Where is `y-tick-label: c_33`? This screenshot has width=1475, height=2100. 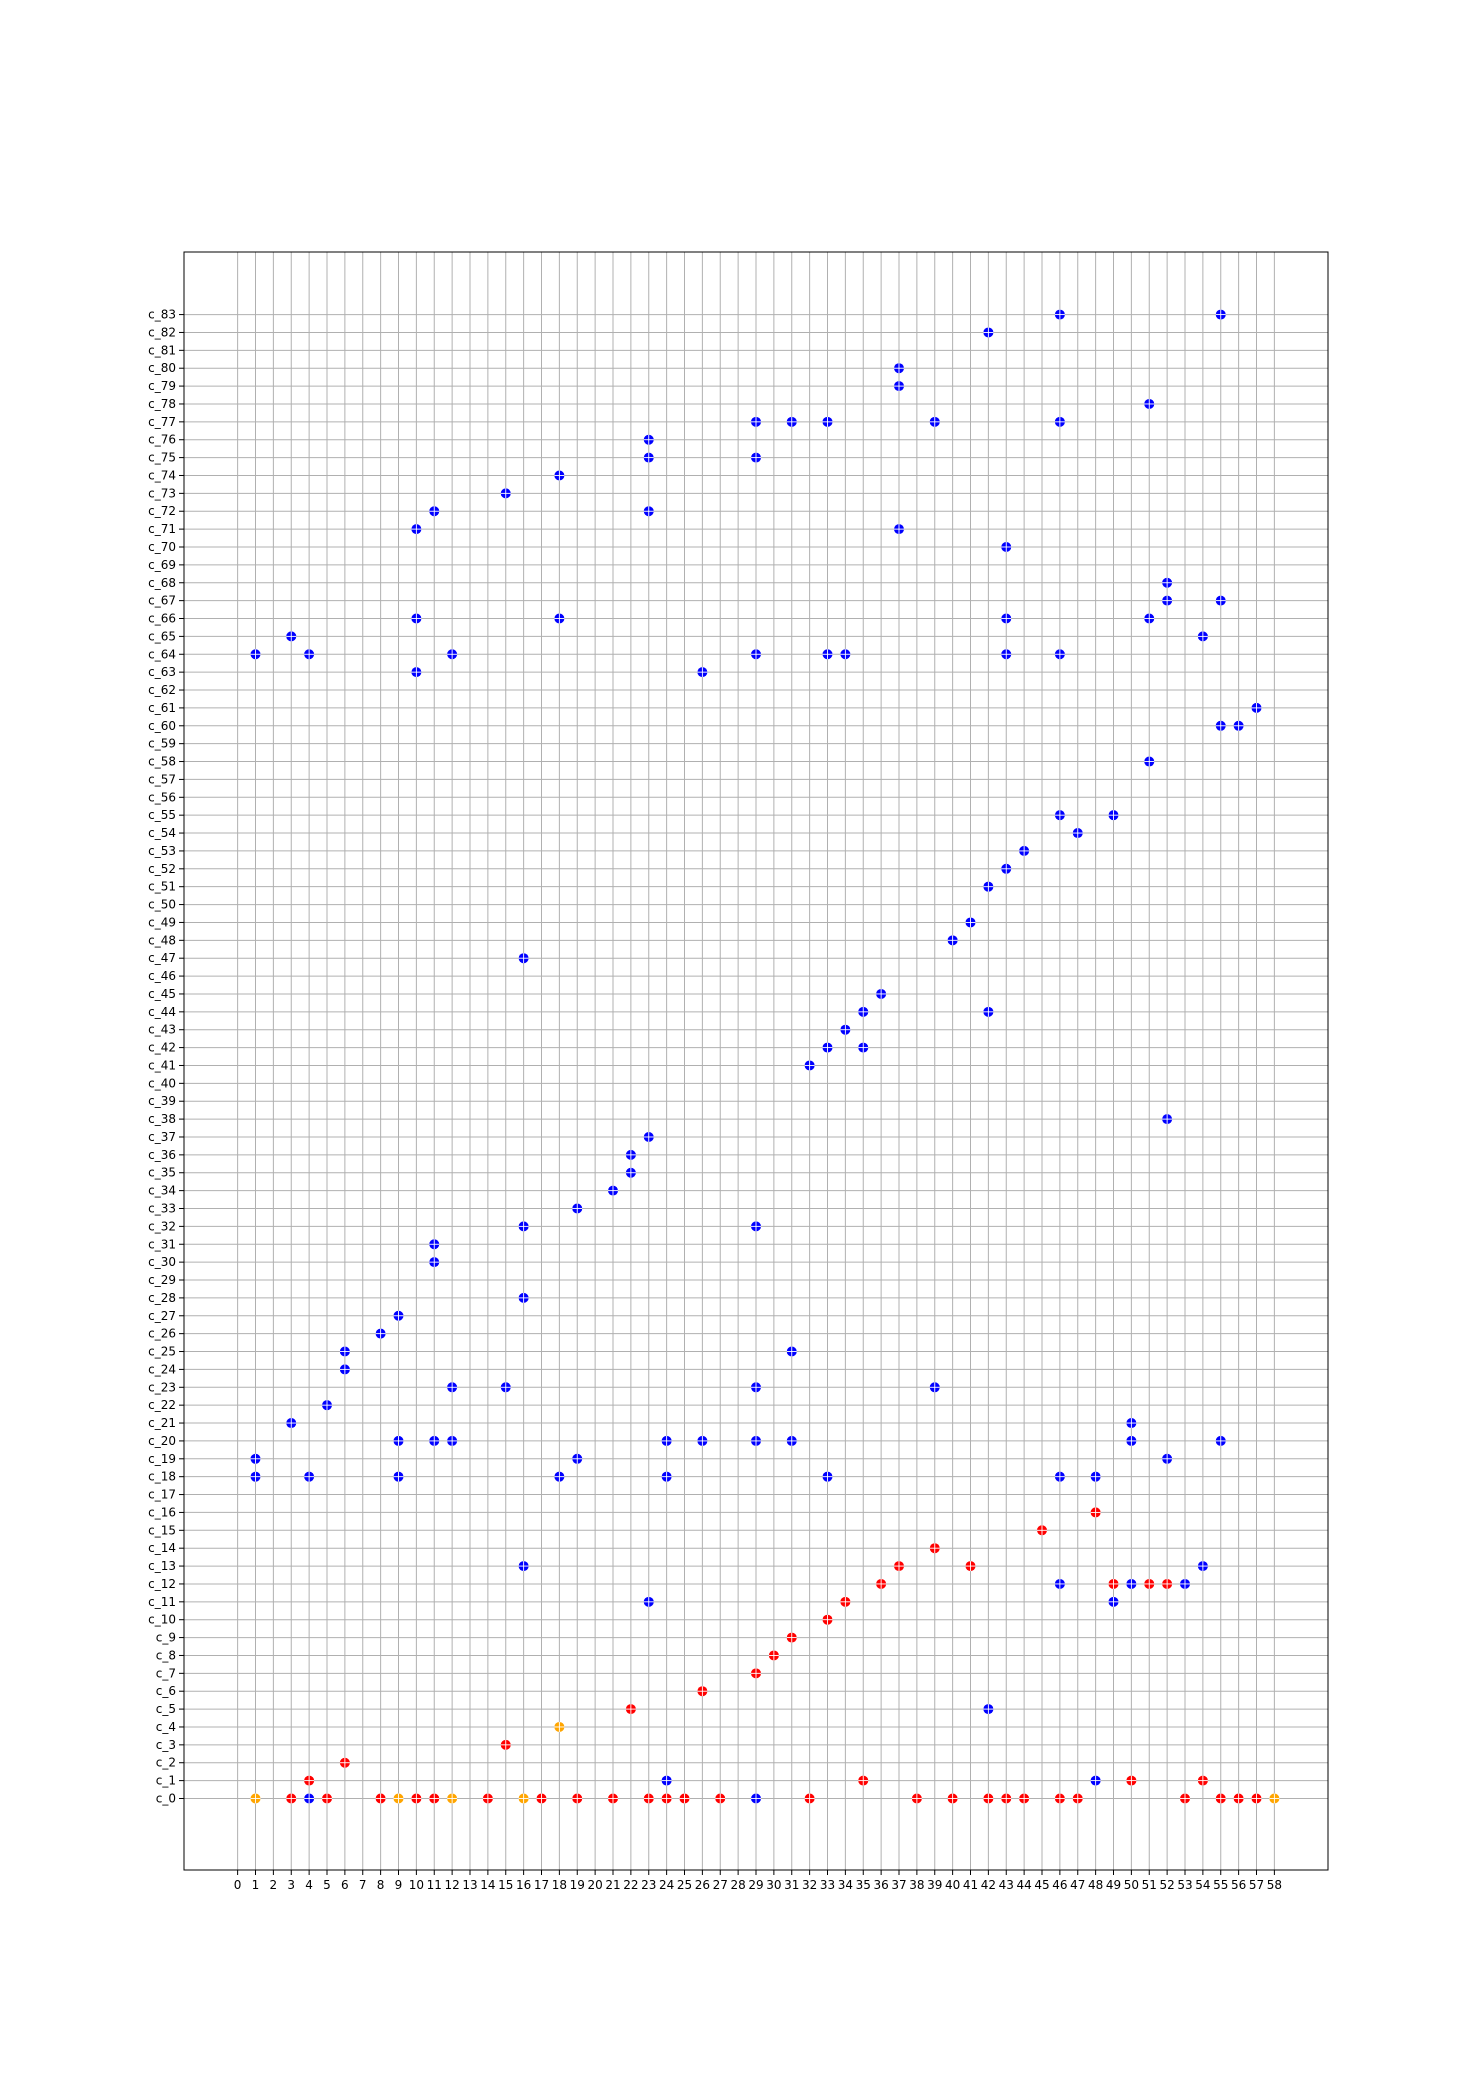
y-tick-label: c_33 is located at coordinates (162, 1208).